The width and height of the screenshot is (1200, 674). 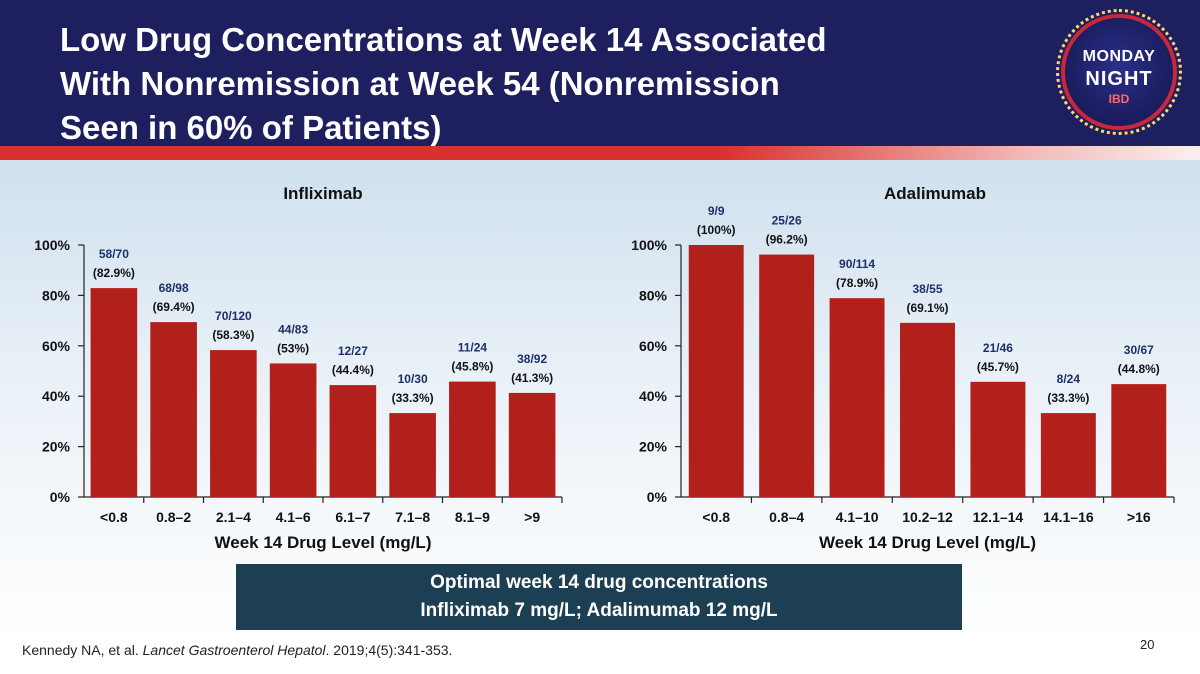 What do you see at coordinates (716, 517) in the screenshot?
I see `adalimumab-x-tick-label: <0.8` at bounding box center [716, 517].